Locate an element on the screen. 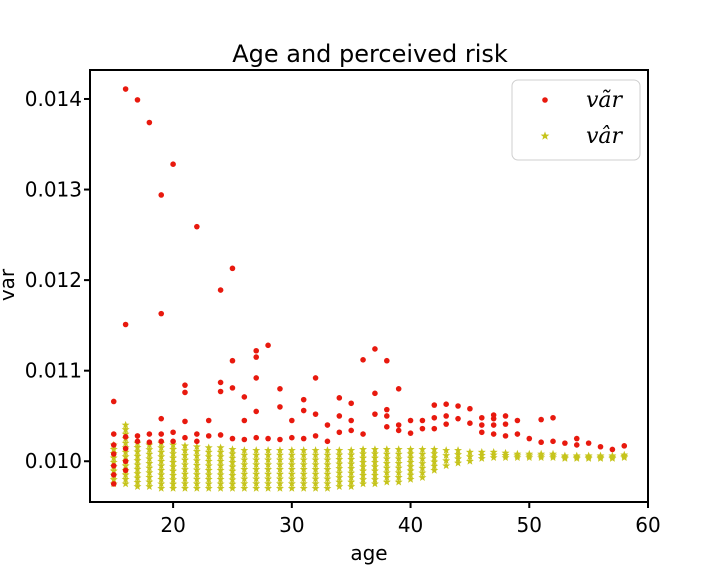 The image size is (720, 576). legend-label-series-2: vâr is located at coordinates (605, 136).